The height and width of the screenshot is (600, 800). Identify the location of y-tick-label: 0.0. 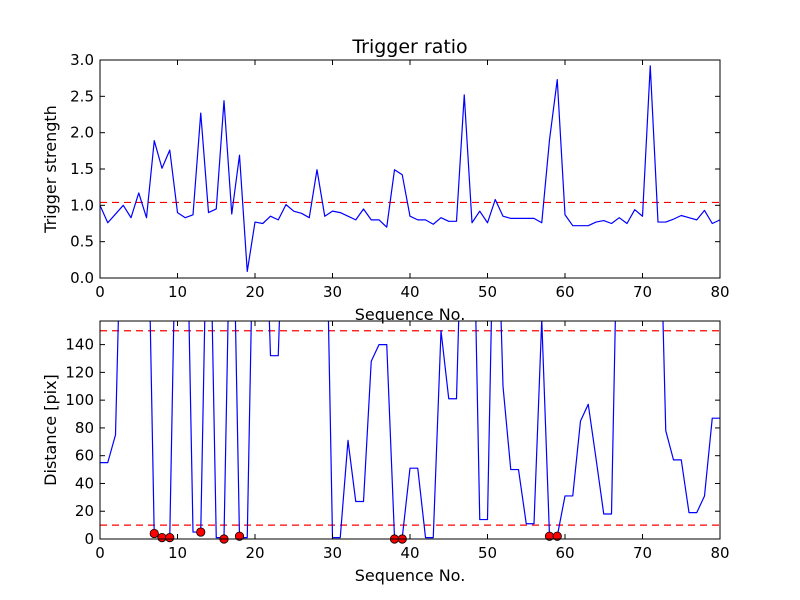
(82, 278).